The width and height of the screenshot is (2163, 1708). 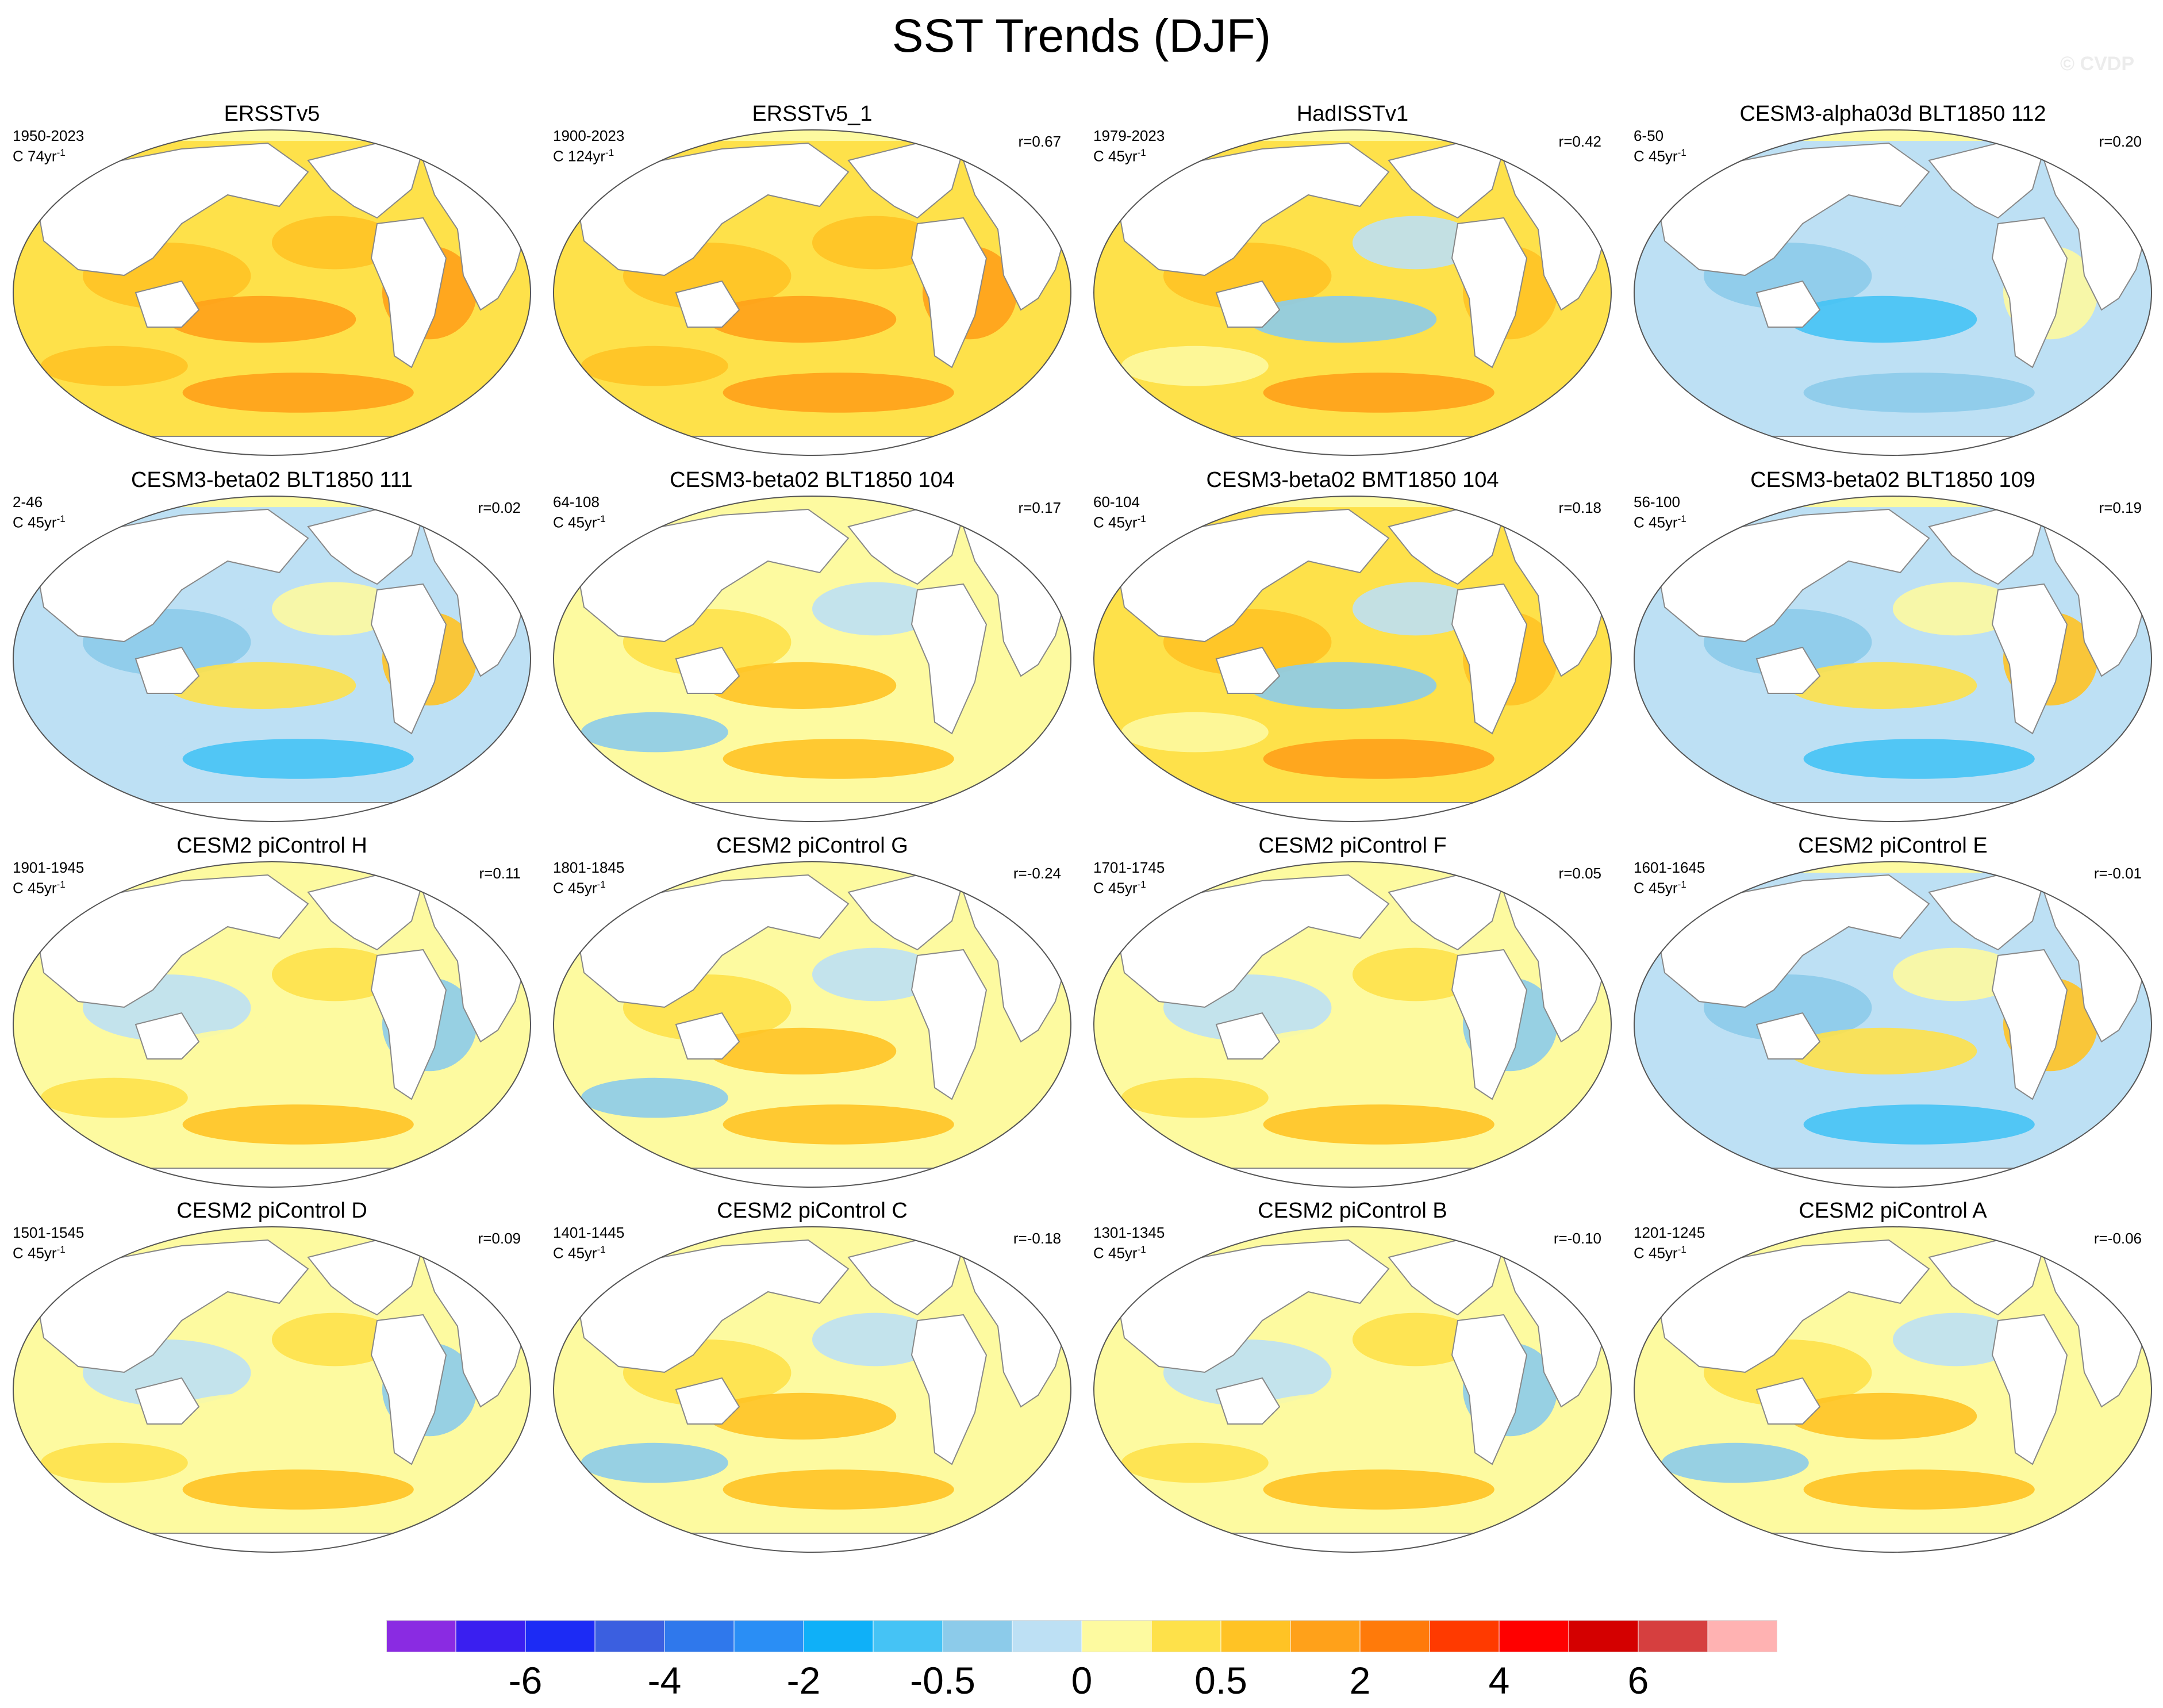 What do you see at coordinates (1129, 868) in the screenshot?
I see `panel-years: 1701-1745` at bounding box center [1129, 868].